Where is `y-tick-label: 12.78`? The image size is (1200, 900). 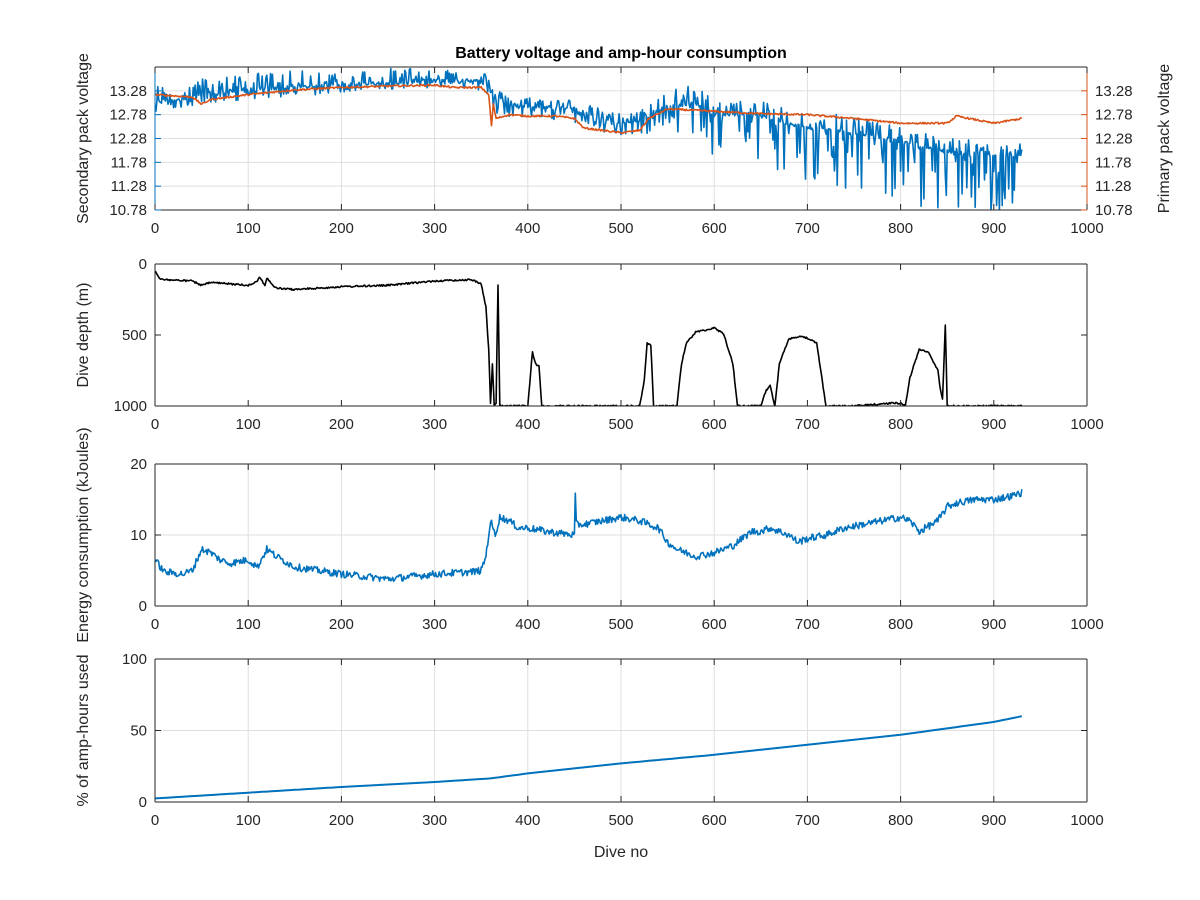
y-tick-label: 12.78 is located at coordinates (128, 115).